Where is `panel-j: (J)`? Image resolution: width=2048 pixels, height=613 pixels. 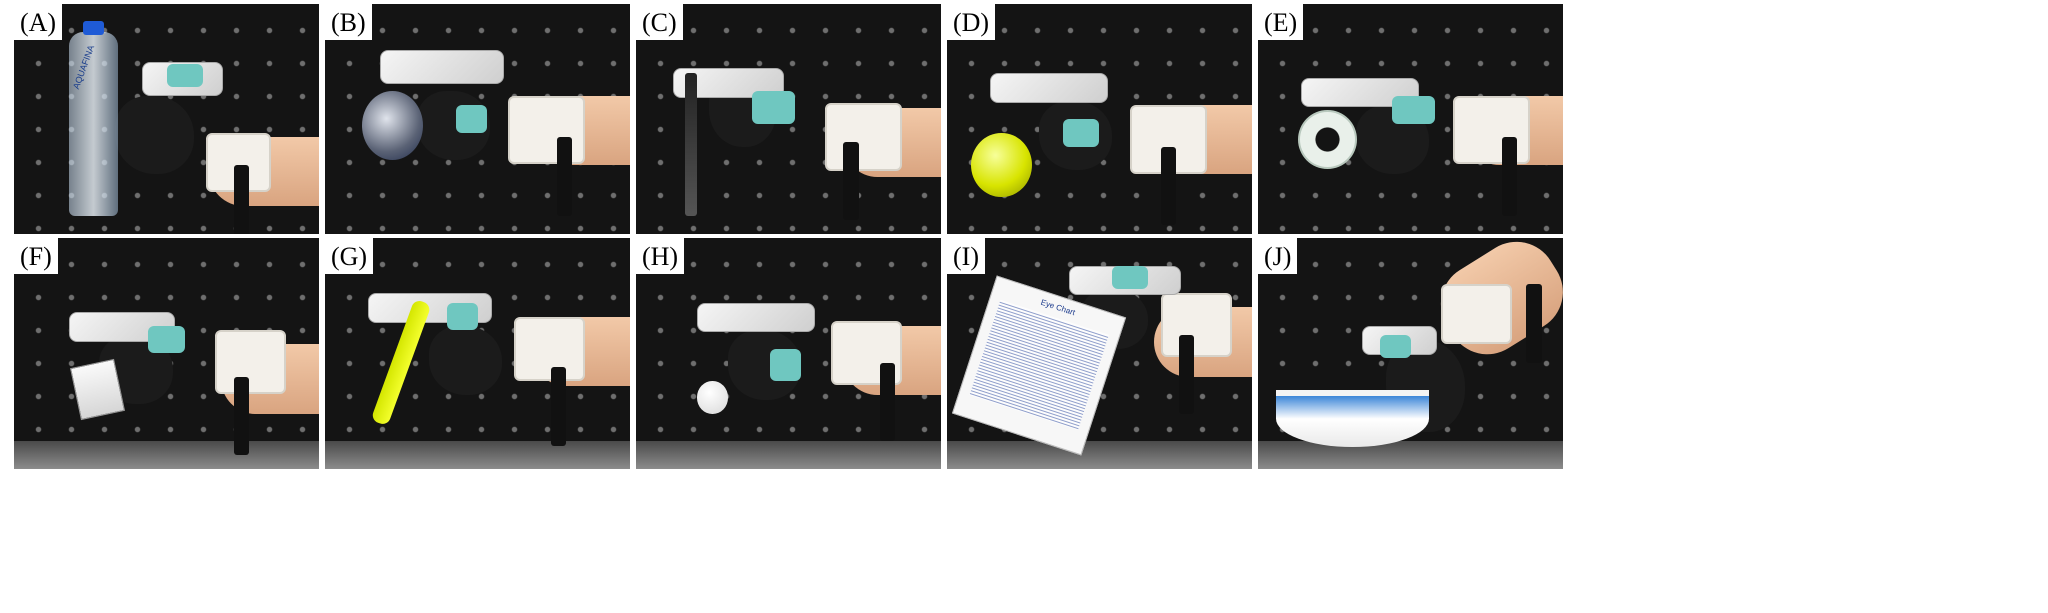 panel-j: (J) is located at coordinates (1410, 353).